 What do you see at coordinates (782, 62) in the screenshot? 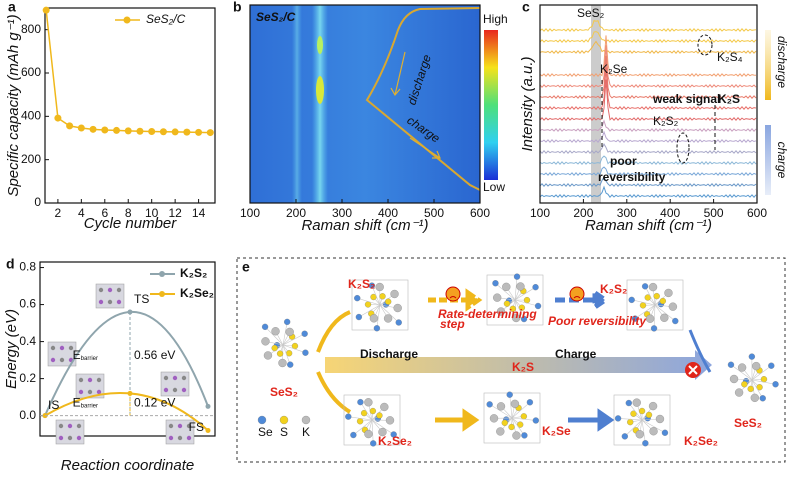
I see `side-label: discharge` at bounding box center [782, 62].